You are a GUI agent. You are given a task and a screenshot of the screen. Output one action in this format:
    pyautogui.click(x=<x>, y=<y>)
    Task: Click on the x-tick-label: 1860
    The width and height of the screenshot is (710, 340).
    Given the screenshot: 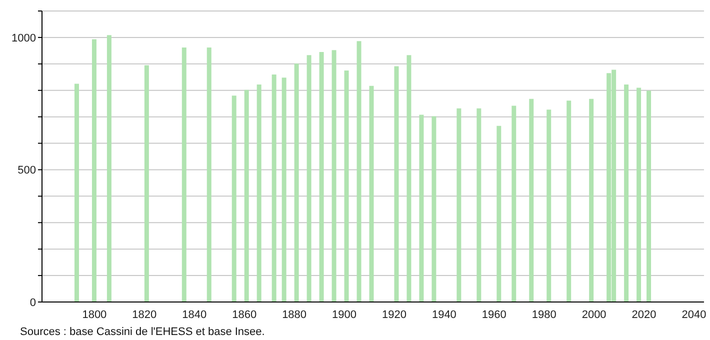 What is the action you would take?
    pyautogui.click(x=244, y=314)
    